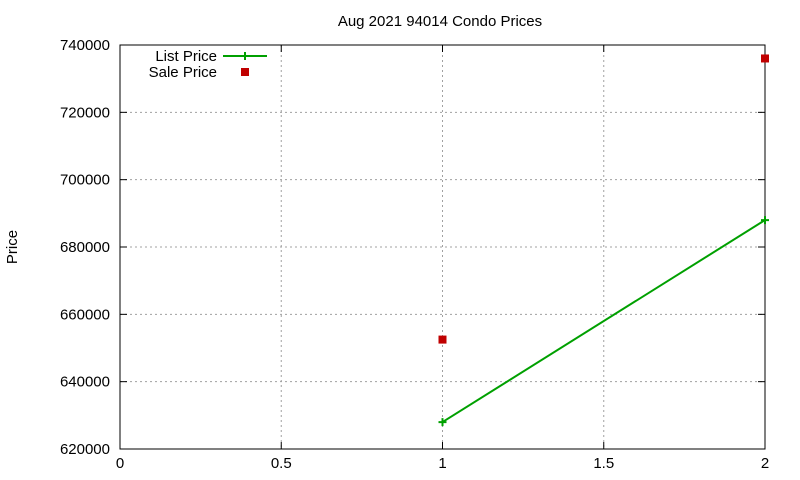 The image size is (800, 480). I want to click on x-tick-label: 1, so click(442, 463).